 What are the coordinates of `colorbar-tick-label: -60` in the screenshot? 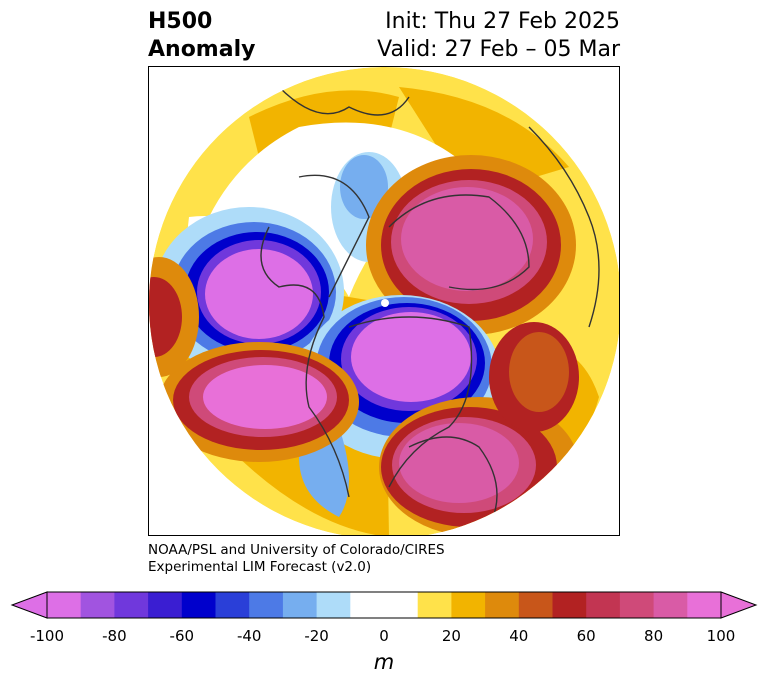 It's located at (182, 636).